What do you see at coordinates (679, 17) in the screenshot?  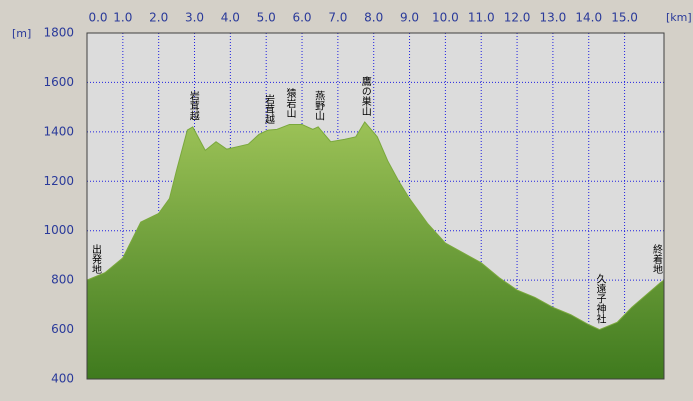 I see `x-axis-label: [km]` at bounding box center [679, 17].